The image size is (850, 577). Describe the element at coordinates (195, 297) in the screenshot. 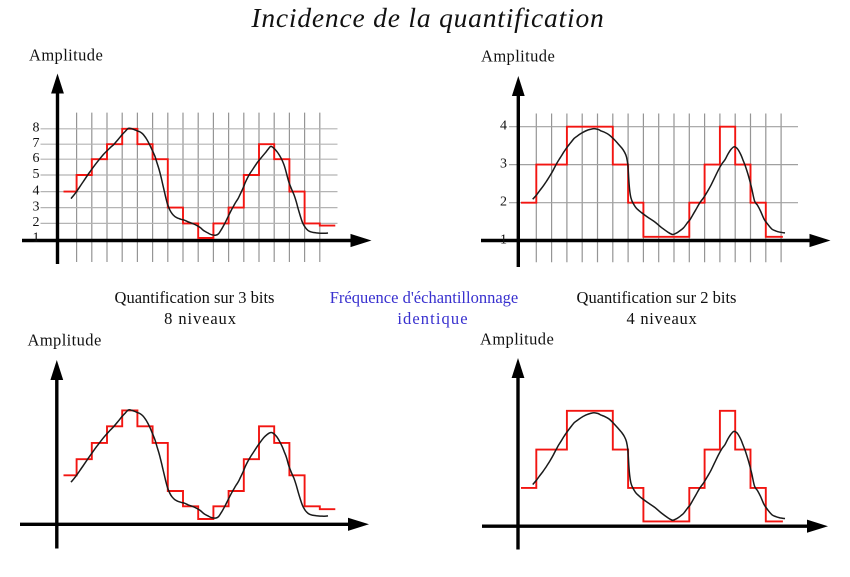

I see `svg-text: Quantification sur 3 bits` at that location.